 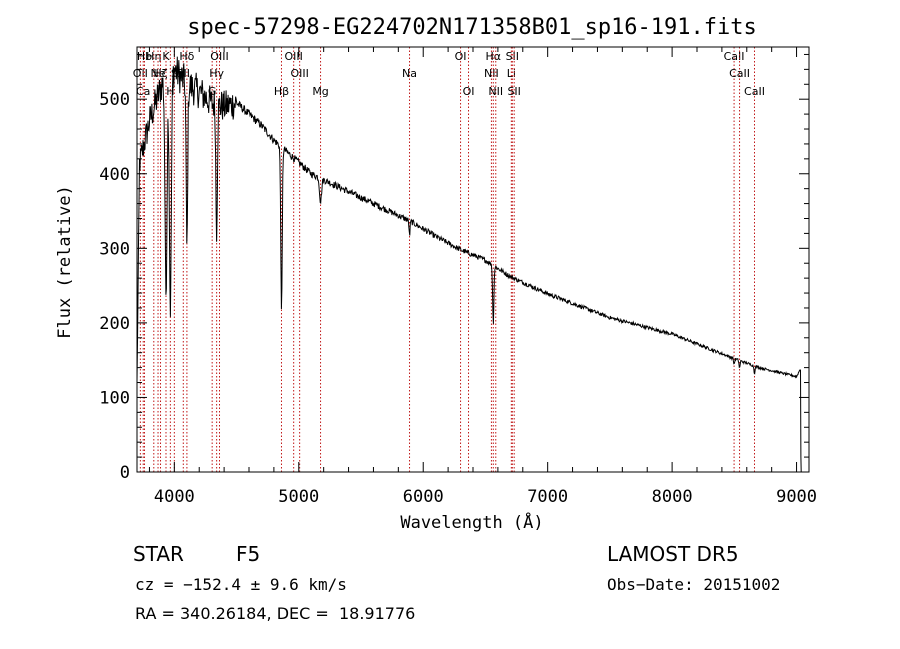 I want to click on line-marker-label: Hα, so click(x=494, y=56).